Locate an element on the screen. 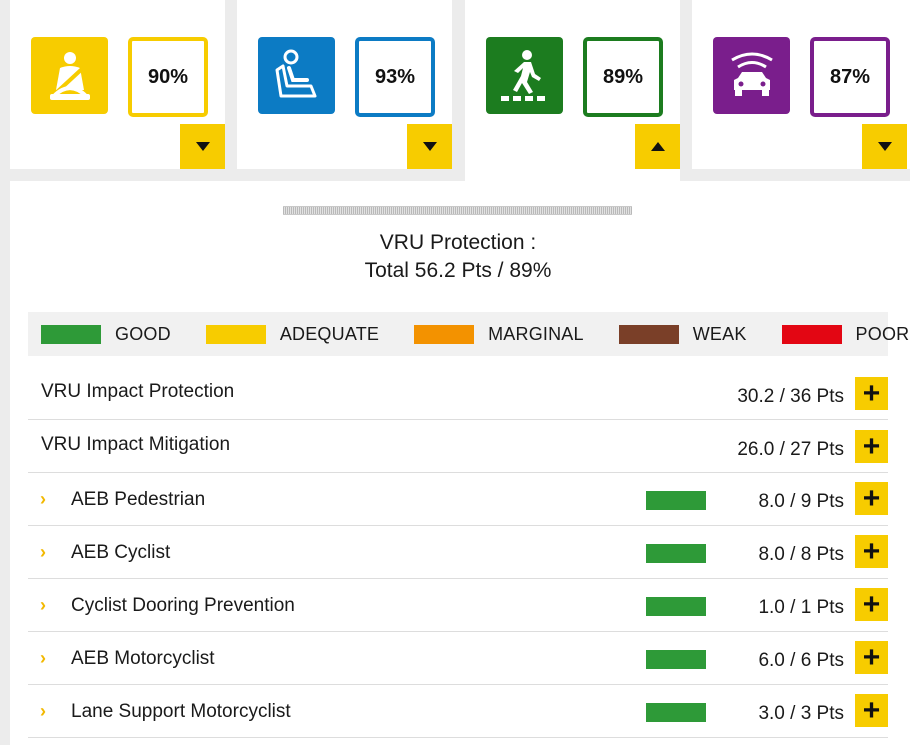 This screenshot has height=745, width=910. adult-occupant-icon is located at coordinates (69, 75).